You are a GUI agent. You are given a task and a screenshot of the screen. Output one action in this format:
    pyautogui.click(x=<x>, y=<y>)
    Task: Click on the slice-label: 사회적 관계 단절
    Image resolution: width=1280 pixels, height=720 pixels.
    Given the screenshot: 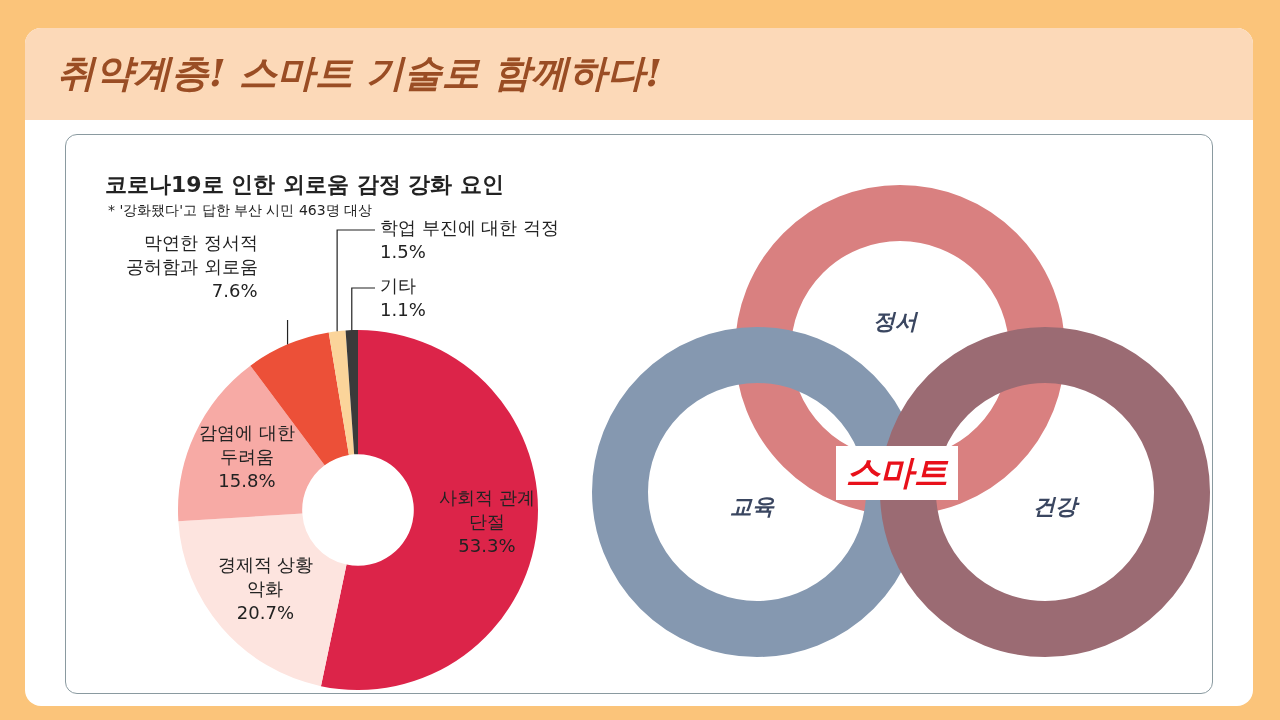 What is the action you would take?
    pyautogui.click(x=487, y=510)
    